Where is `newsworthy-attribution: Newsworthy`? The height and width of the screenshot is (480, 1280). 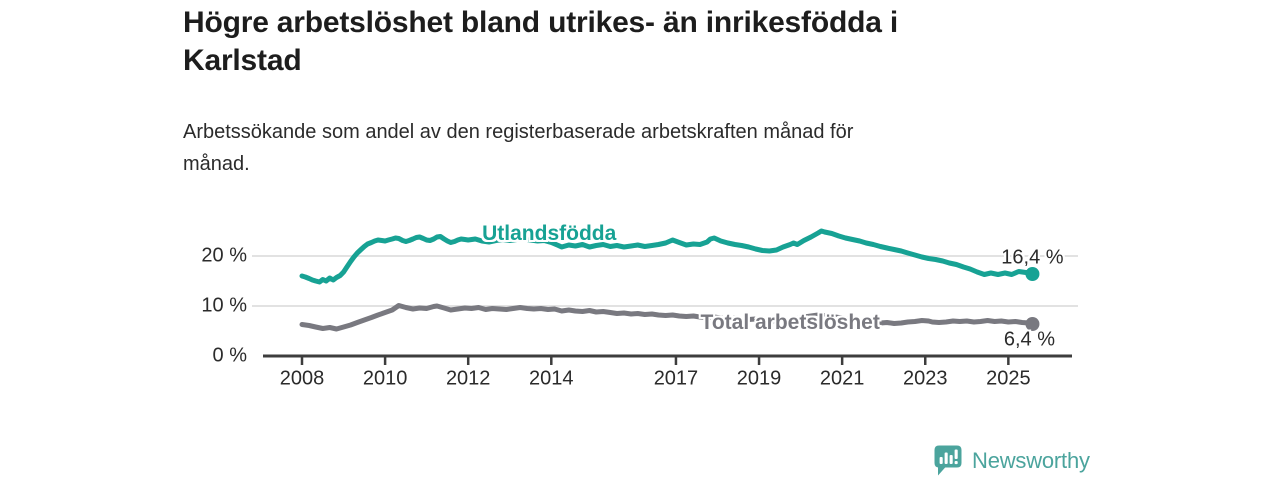 newsworthy-attribution: Newsworthy is located at coordinates (1011, 460).